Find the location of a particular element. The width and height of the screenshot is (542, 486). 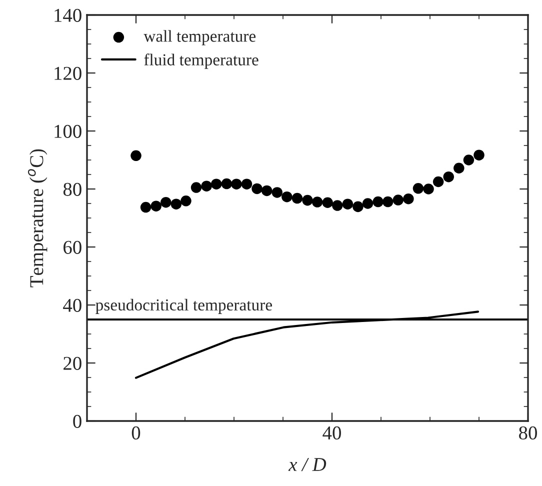

y-tick-label: 40 is located at coordinates (72, 305).